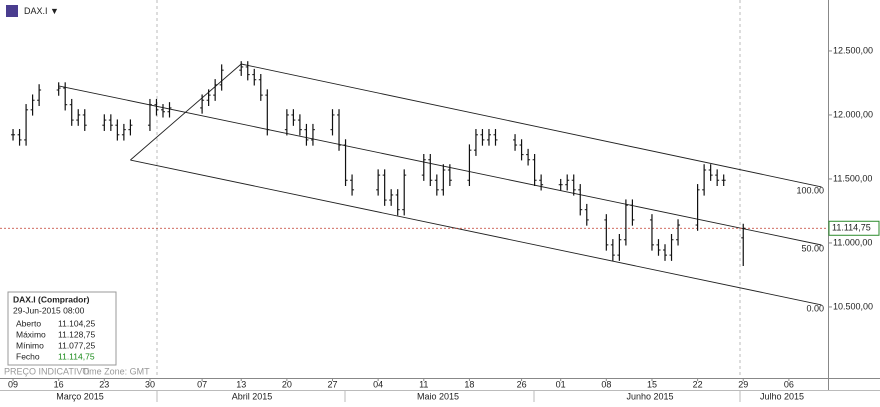  I want to click on x-tick-label: 29, so click(743, 384).